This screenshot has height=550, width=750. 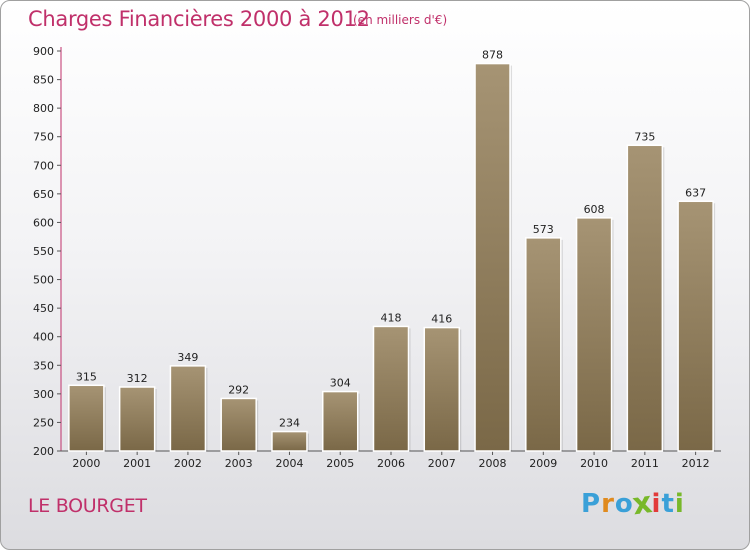 I want to click on value-label: 573, so click(x=543, y=229).